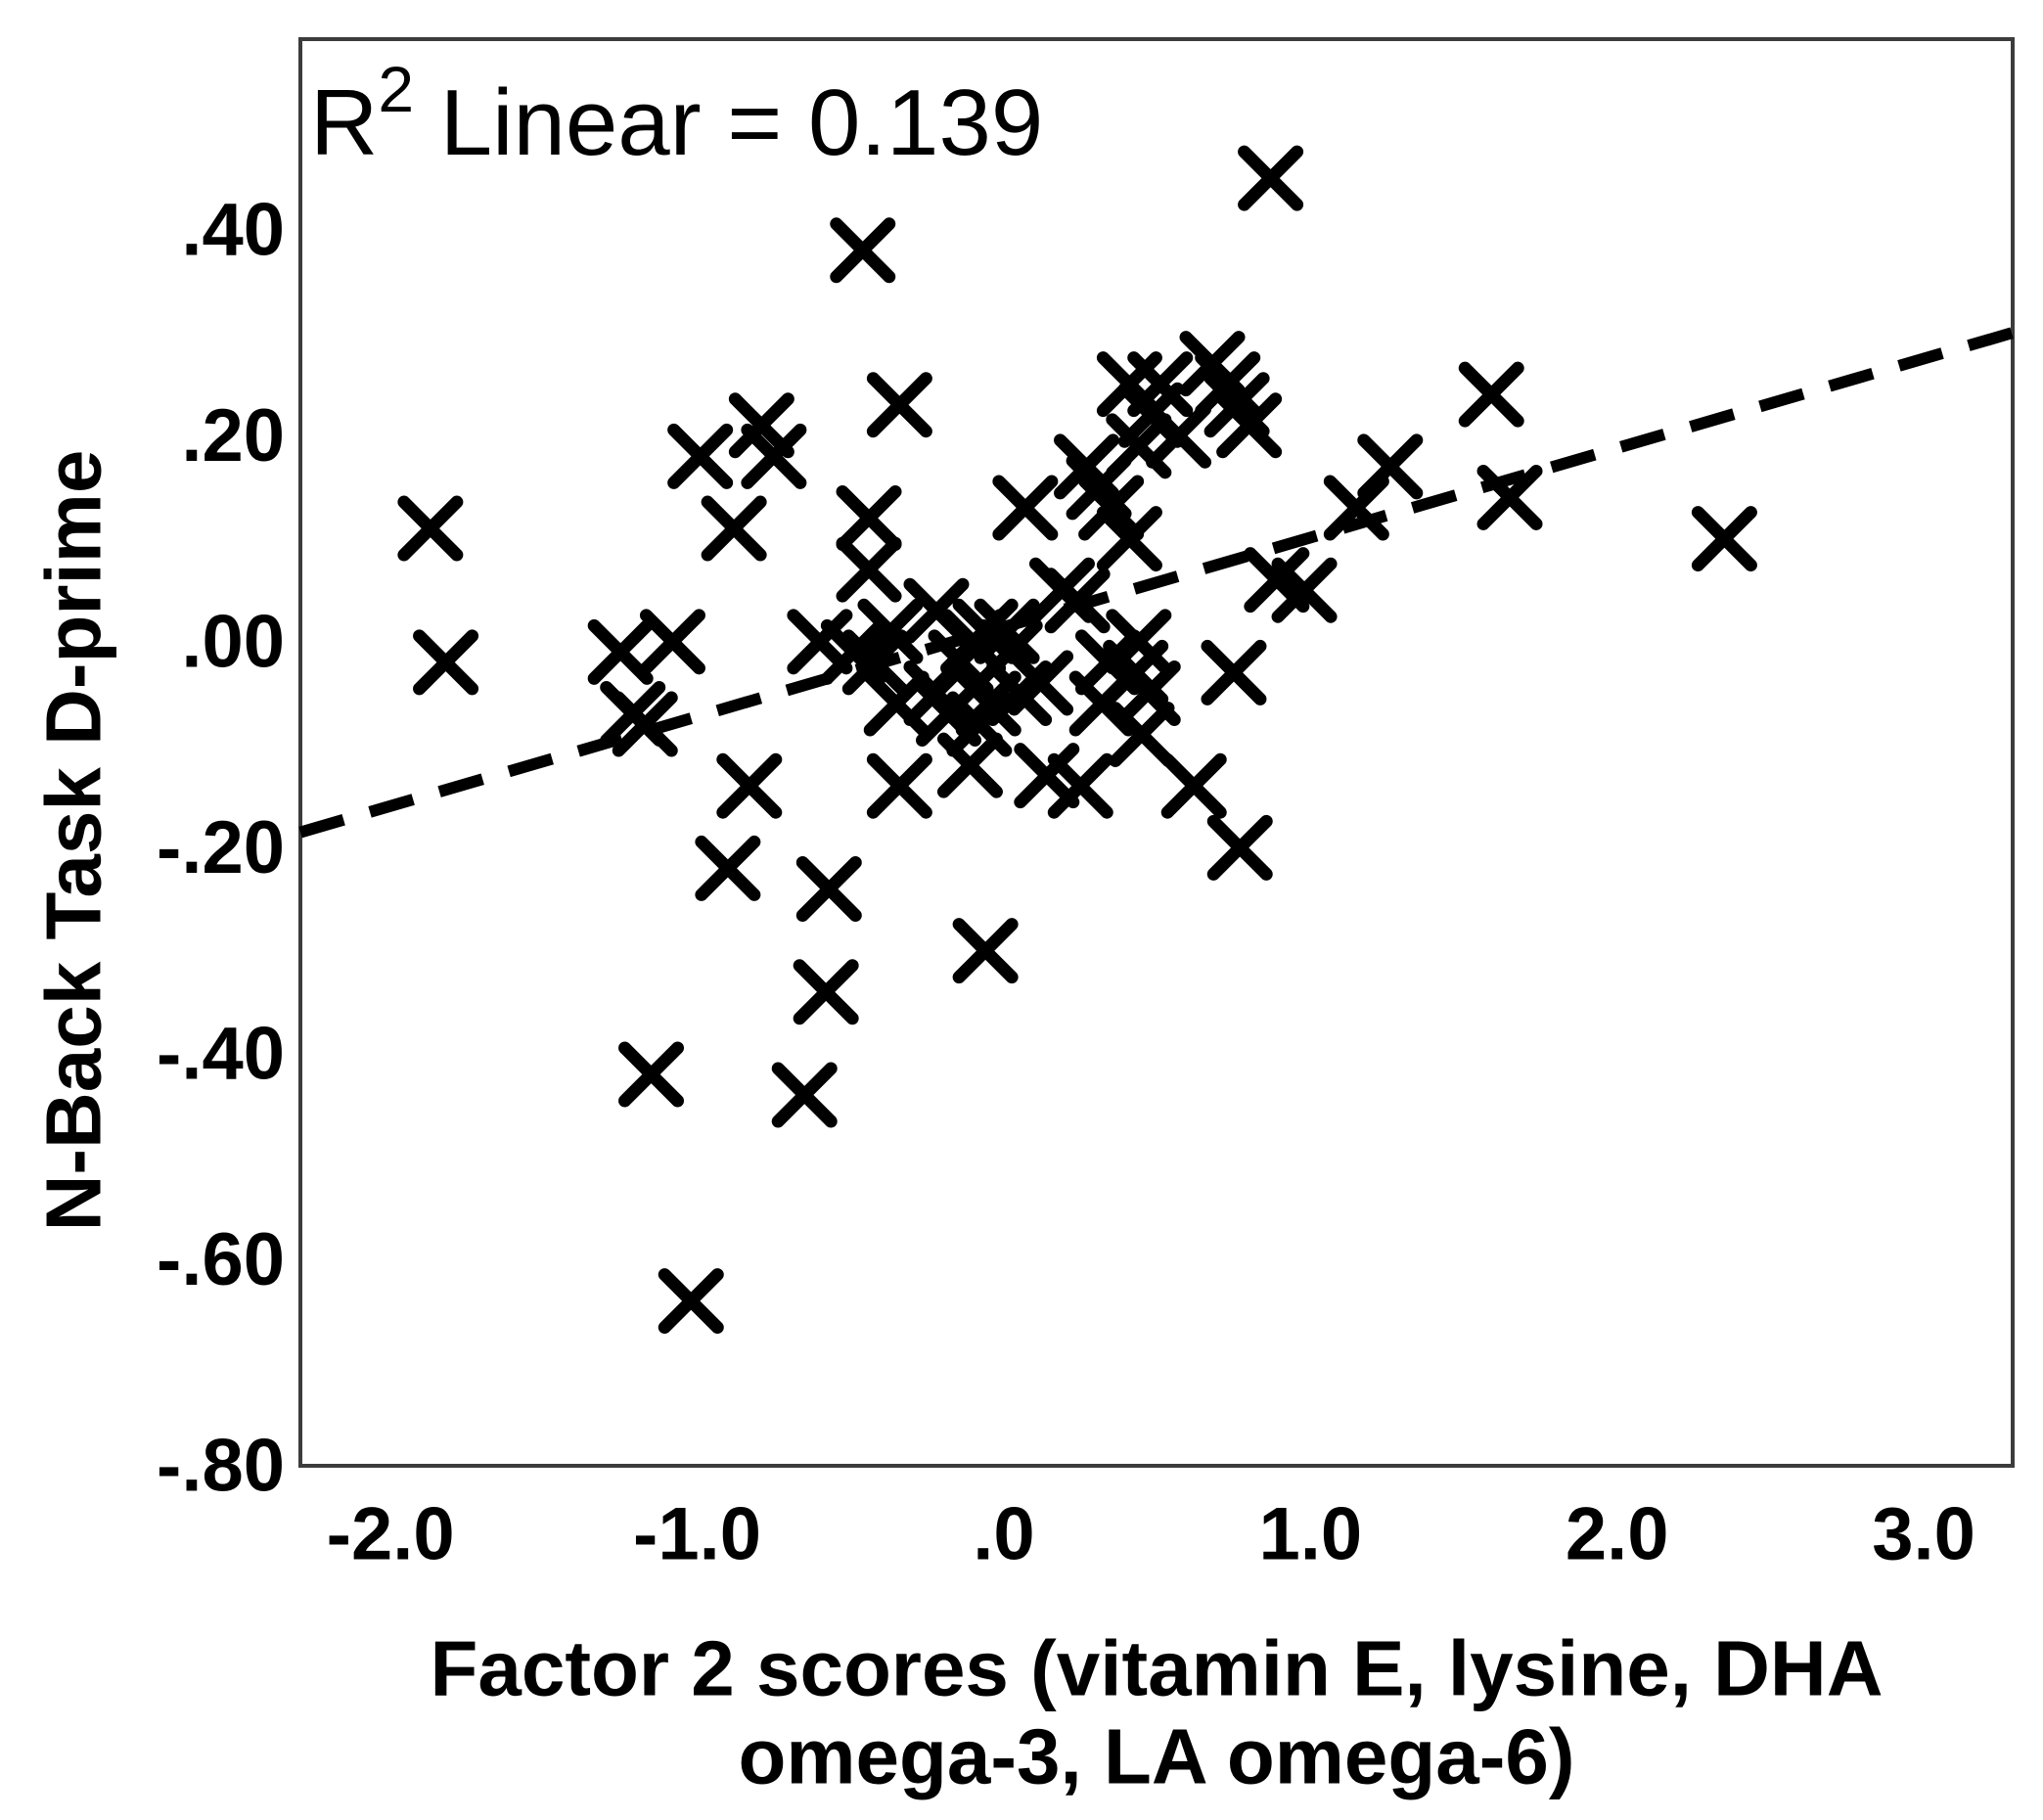 The image size is (2043, 1820). What do you see at coordinates (233, 436) in the screenshot?
I see `y-tick-label: .20` at bounding box center [233, 436].